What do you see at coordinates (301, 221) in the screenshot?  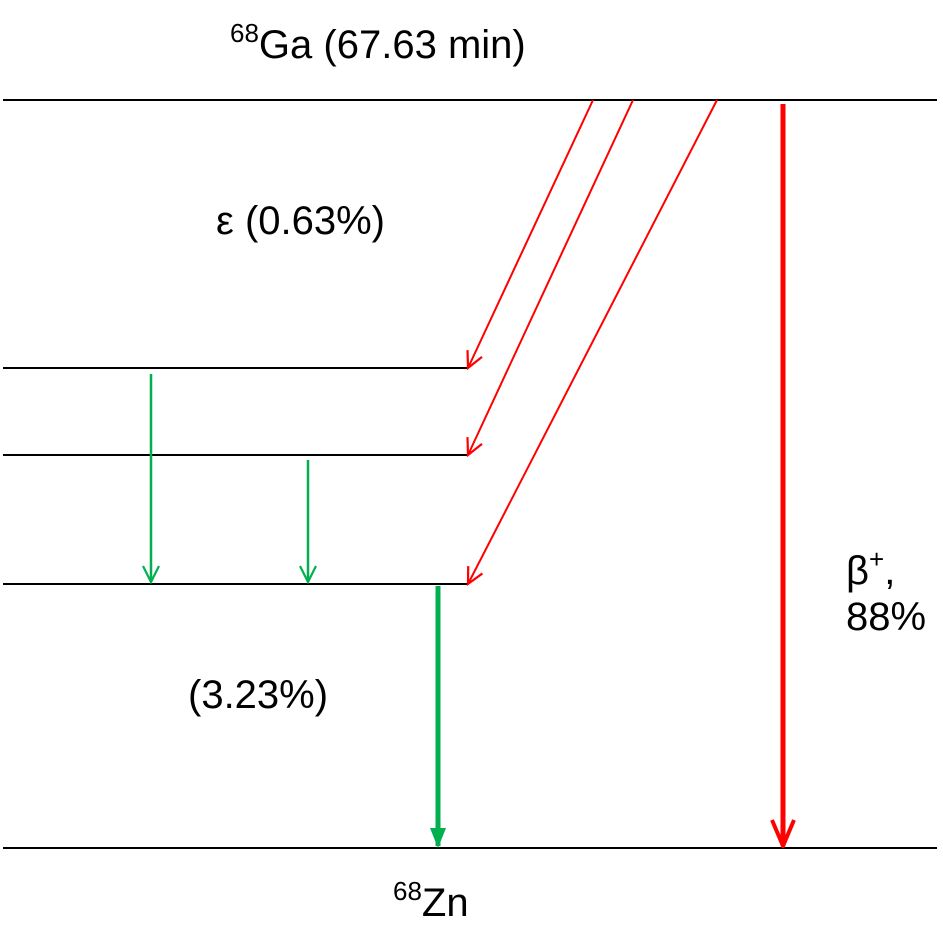 I see `electron-capture-label: ε (0.63%)` at bounding box center [301, 221].